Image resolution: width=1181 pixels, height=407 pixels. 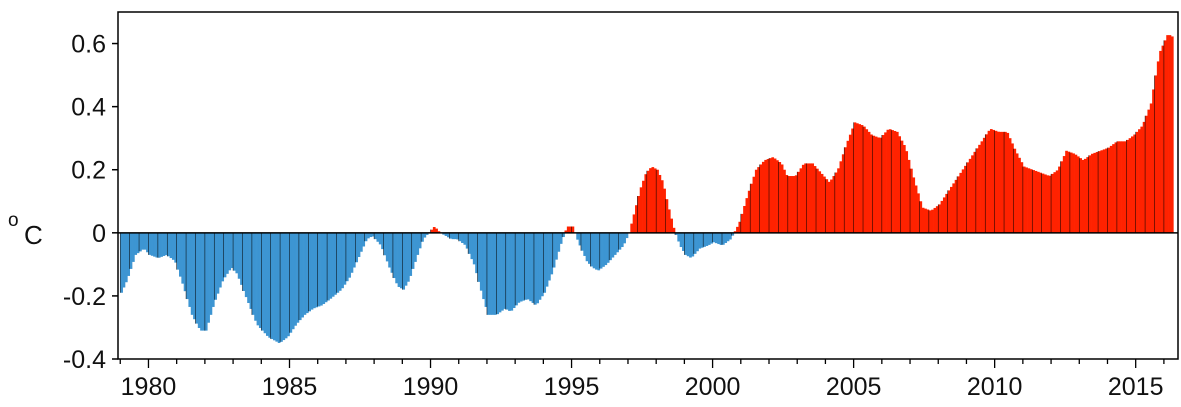 What do you see at coordinates (25, 230) in the screenshot?
I see `y-axis-unit-label: o C` at bounding box center [25, 230].